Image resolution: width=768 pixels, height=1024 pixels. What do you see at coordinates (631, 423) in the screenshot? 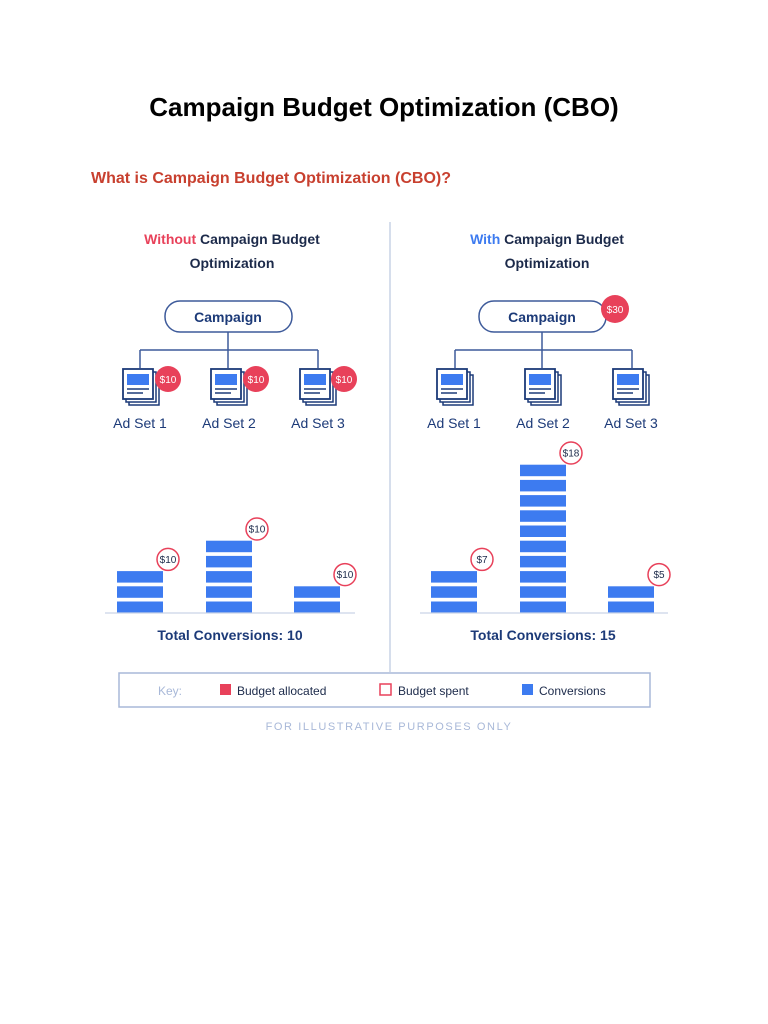
I see `right-adset3-label: Ad Set 3` at bounding box center [631, 423].